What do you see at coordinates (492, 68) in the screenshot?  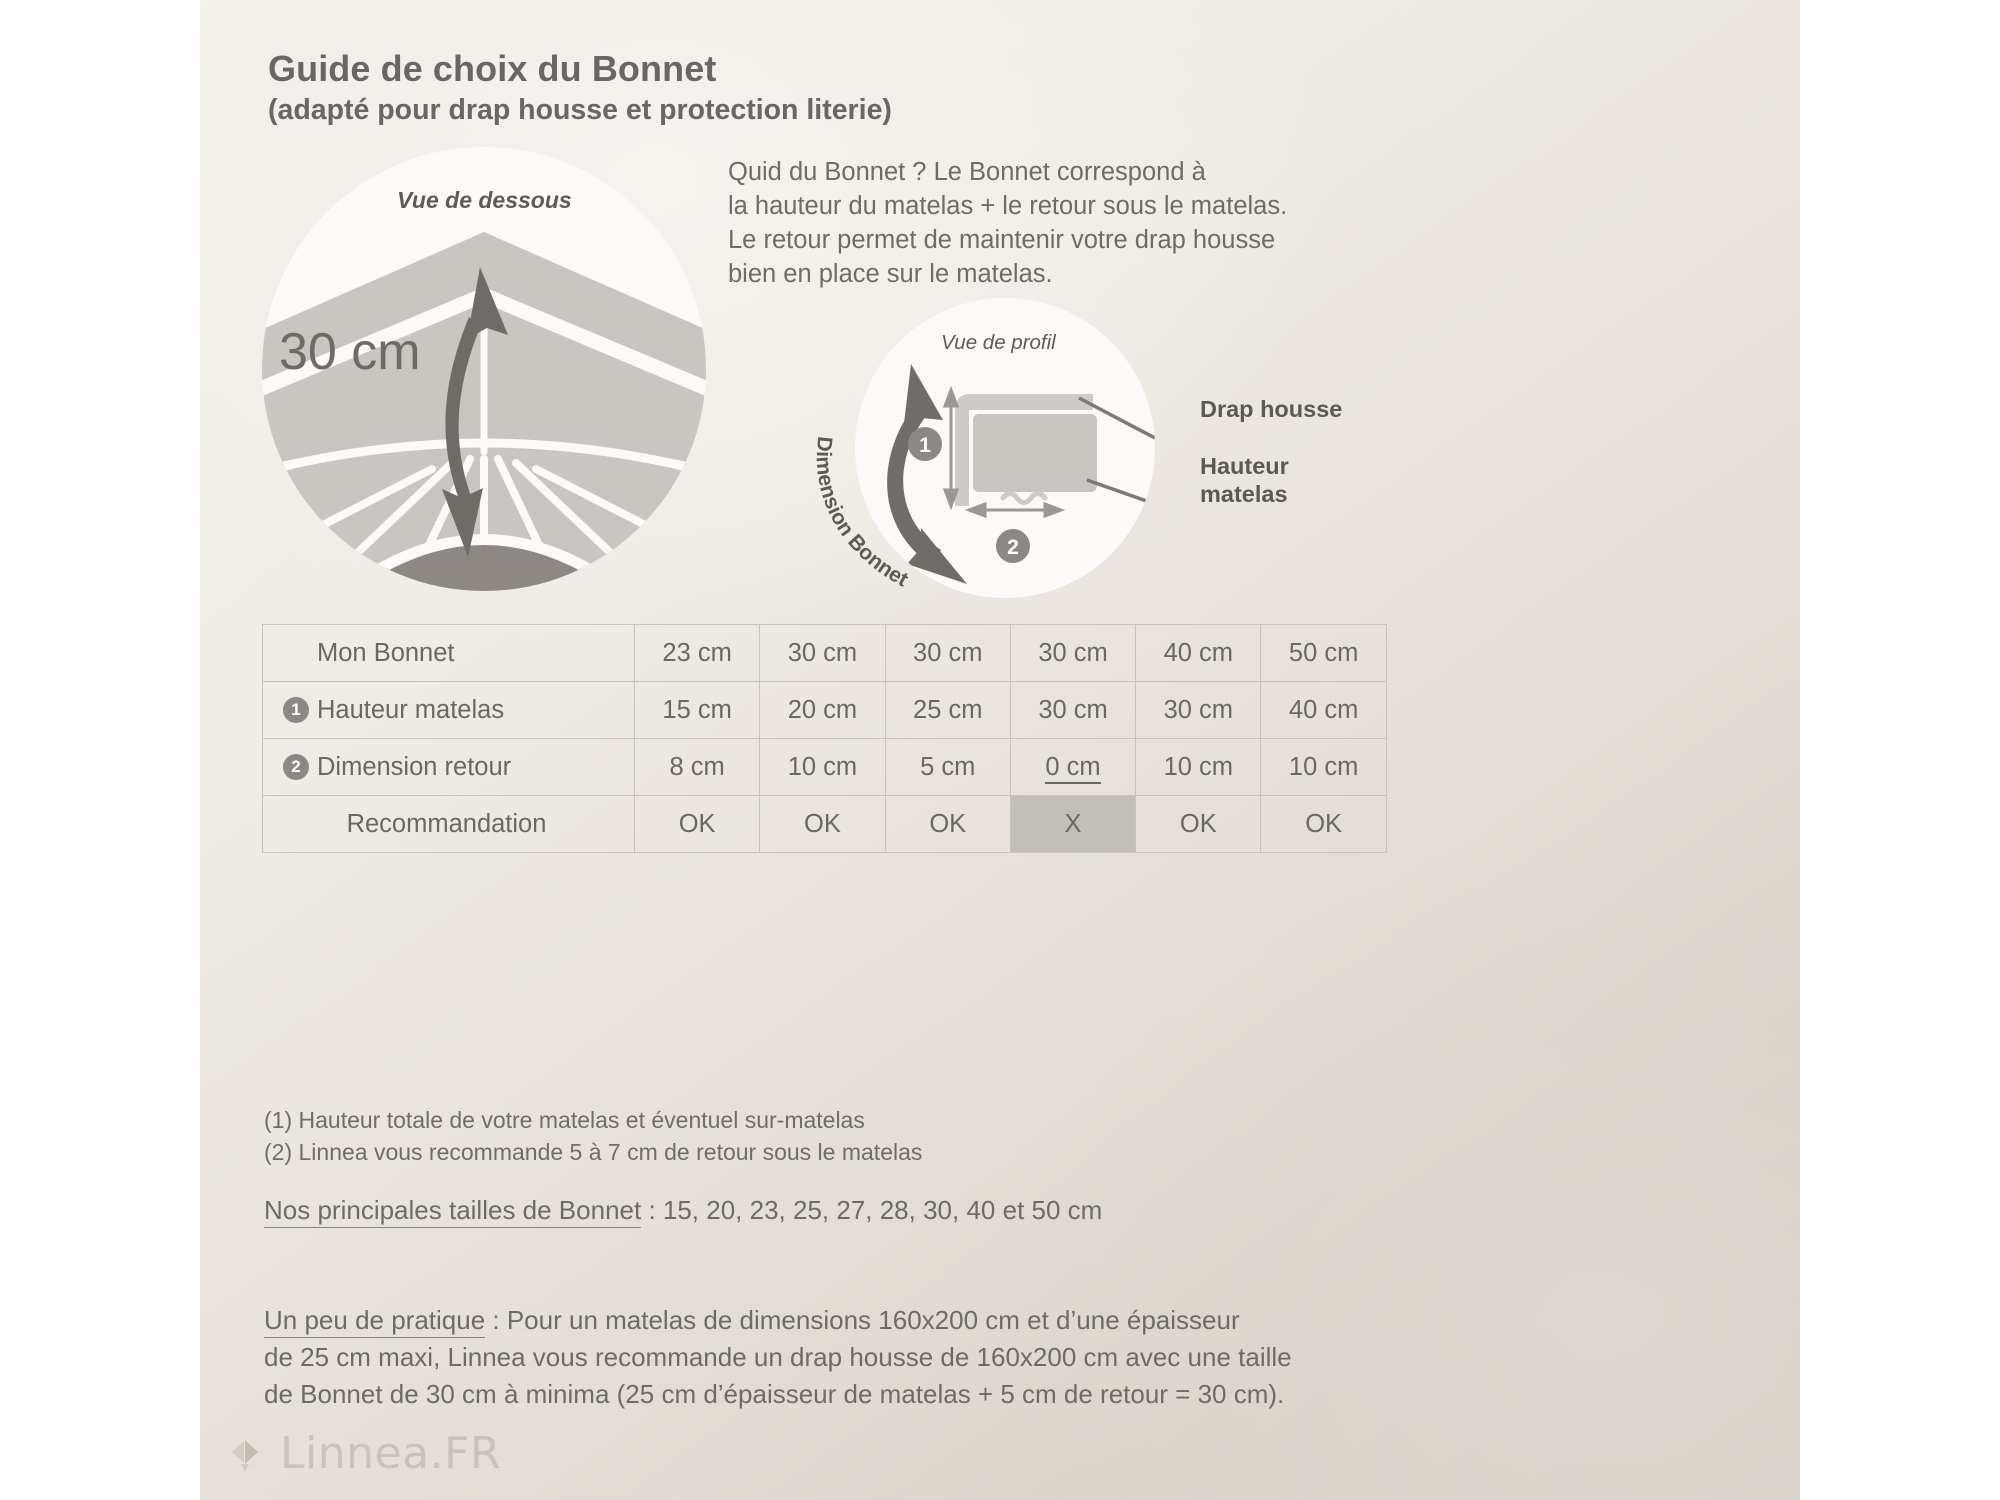 I see `page-title: Guide de choix du Bonnet` at bounding box center [492, 68].